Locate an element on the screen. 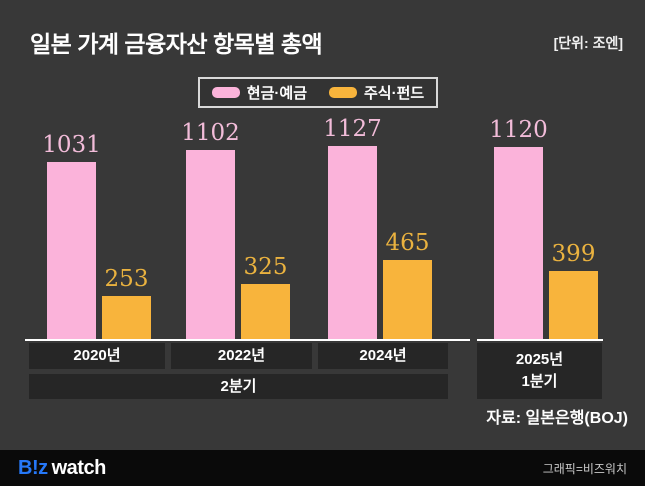 The height and width of the screenshot is (486, 645). logo-watch-text: watch is located at coordinates (79, 467).